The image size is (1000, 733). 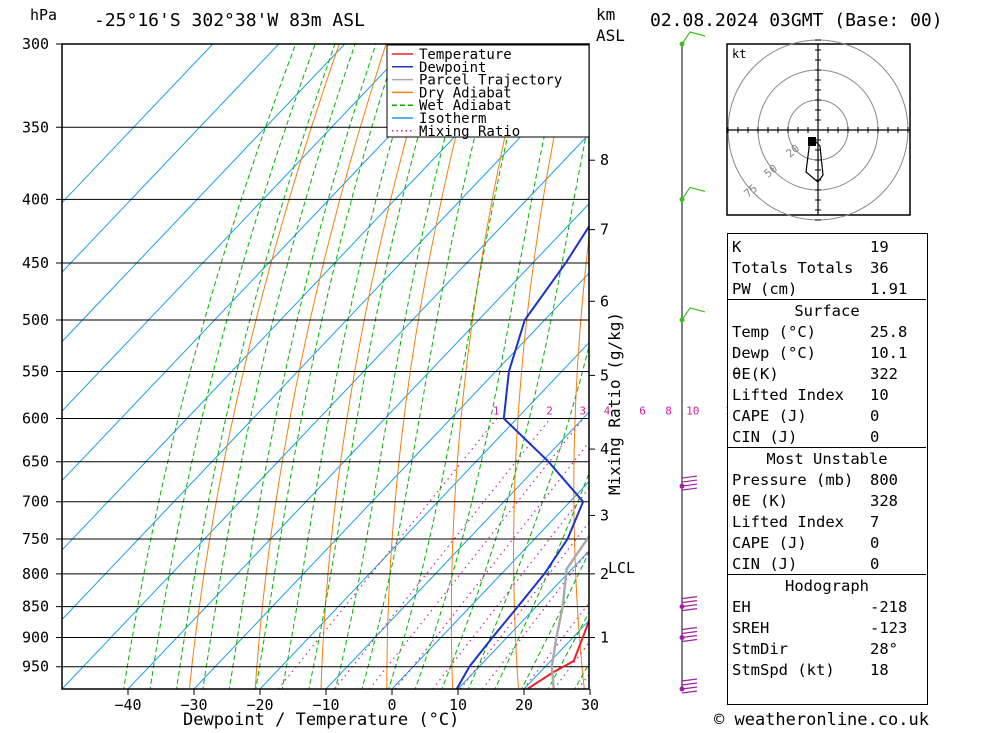 What do you see at coordinates (524, 705) in the screenshot?
I see `x-tick-label: 20` at bounding box center [524, 705].